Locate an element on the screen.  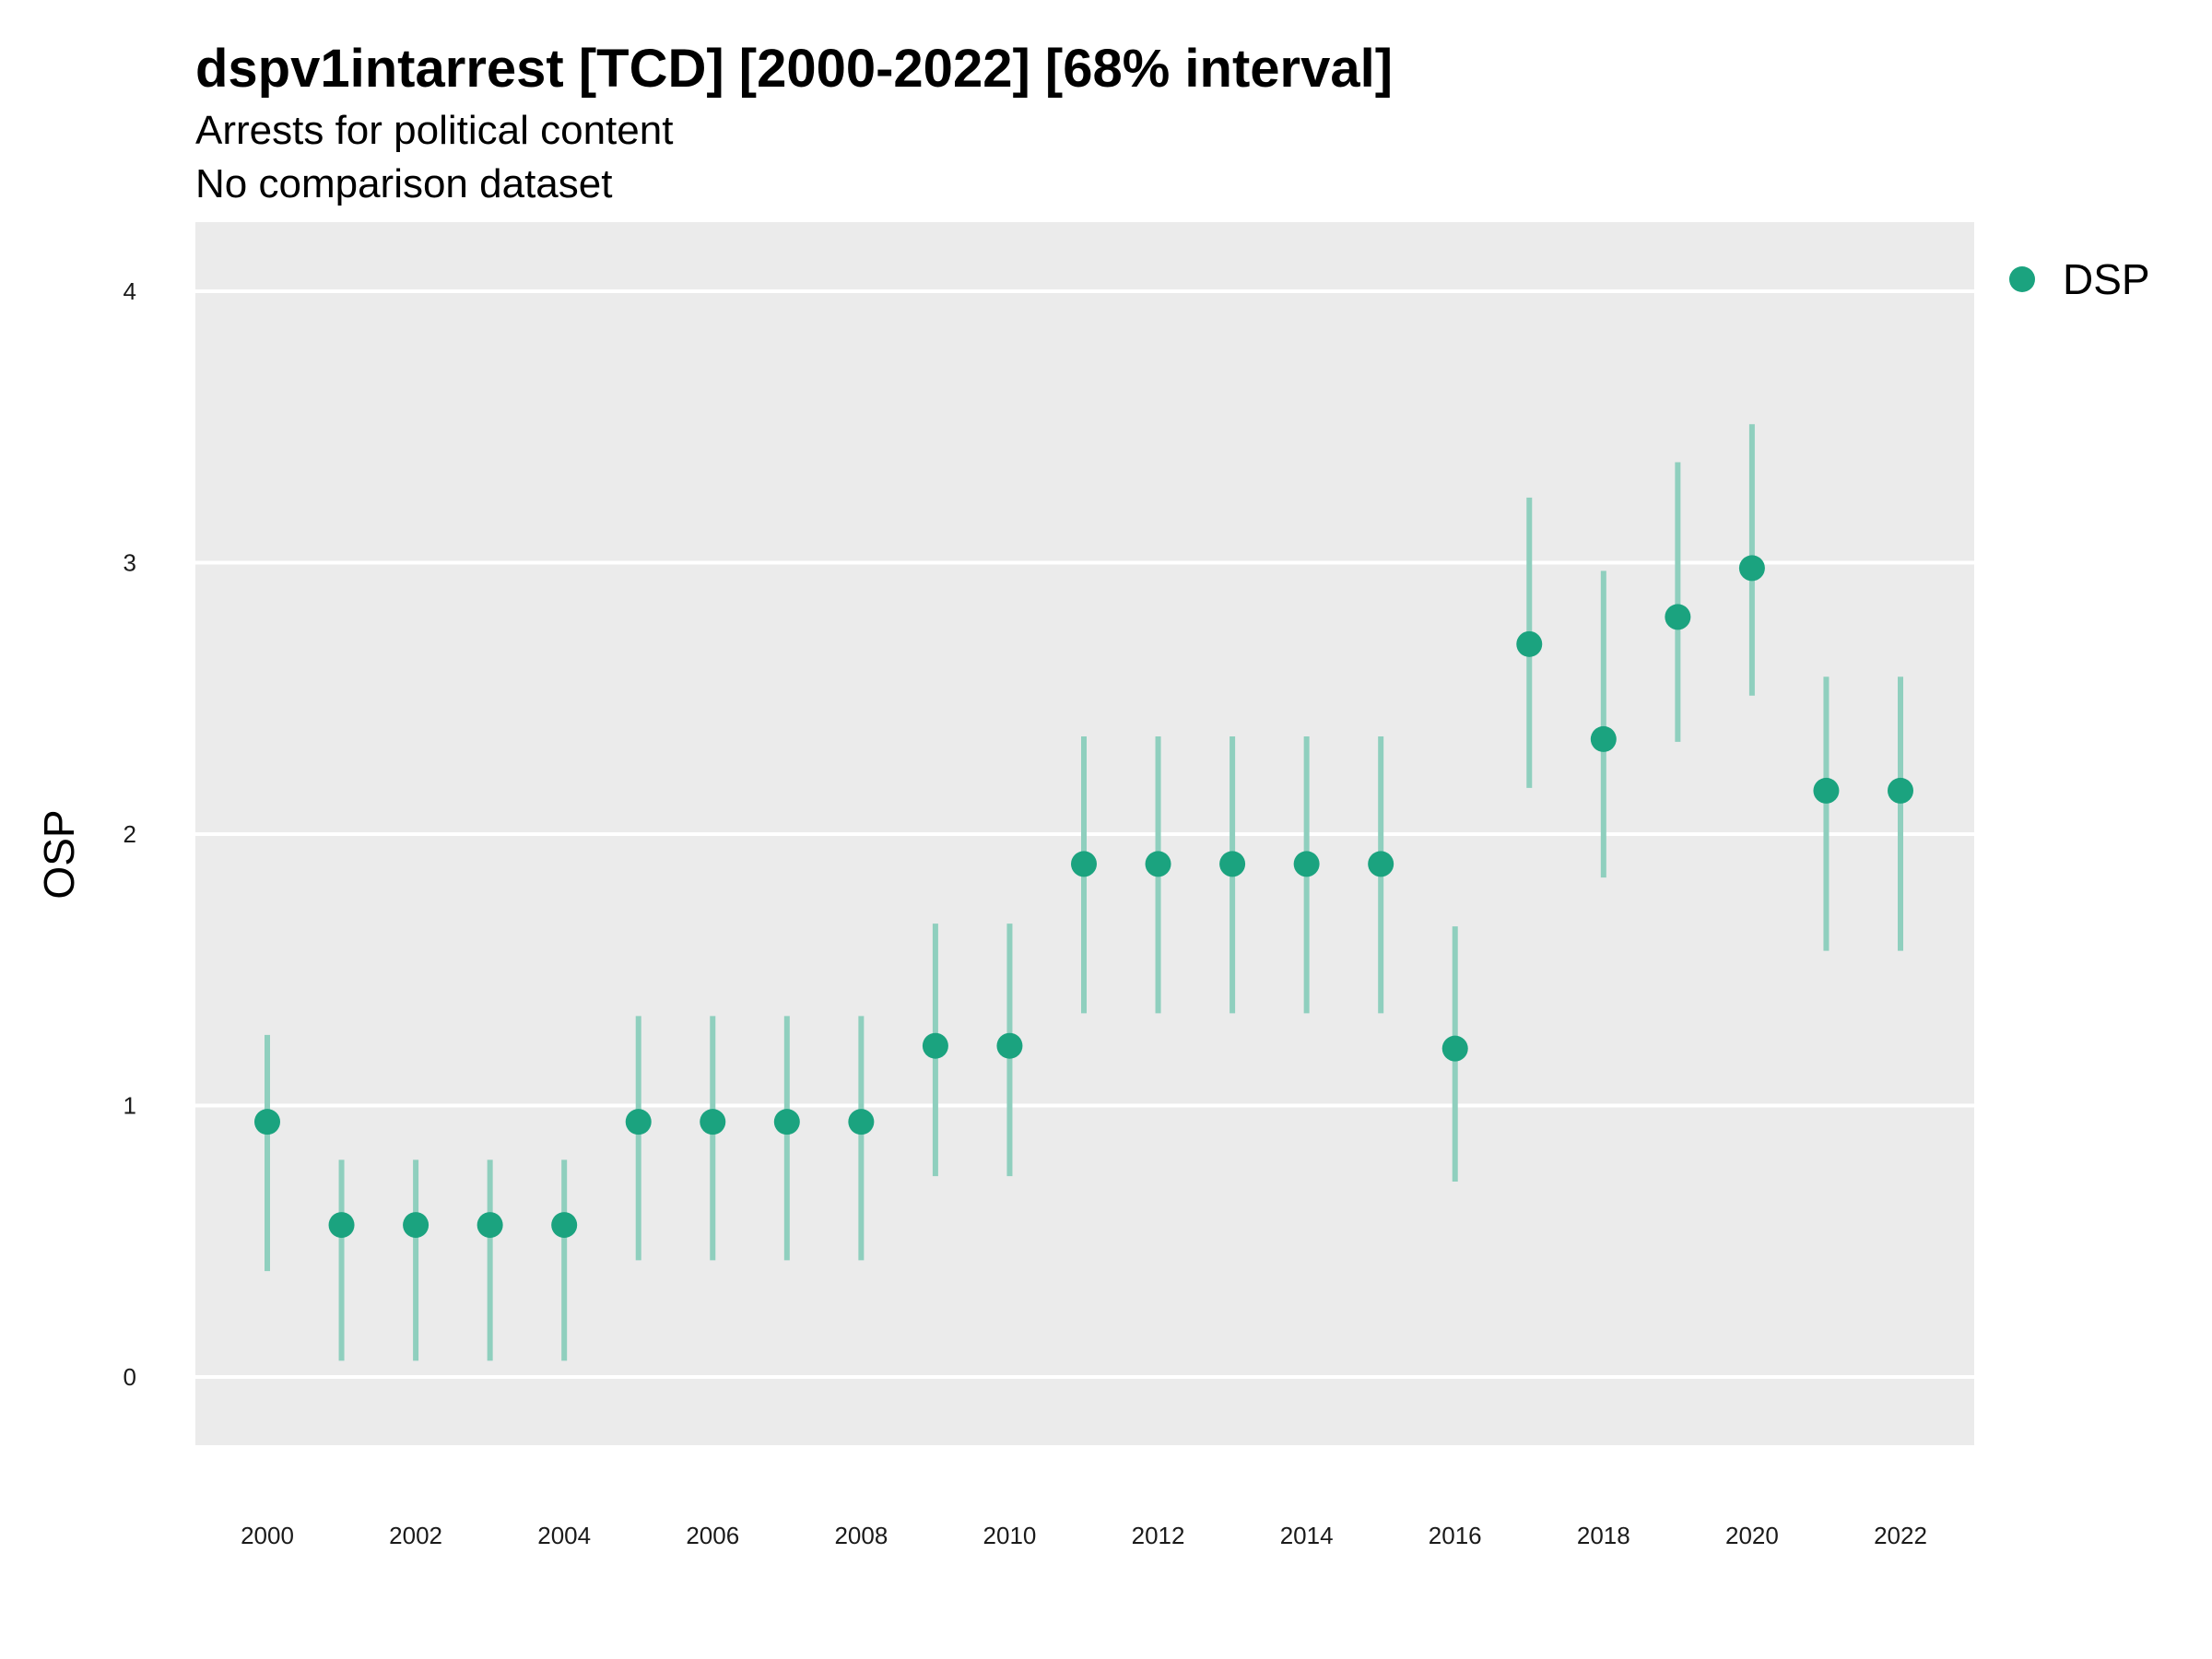
point-dsp-2022 is located at coordinates (1900, 790).